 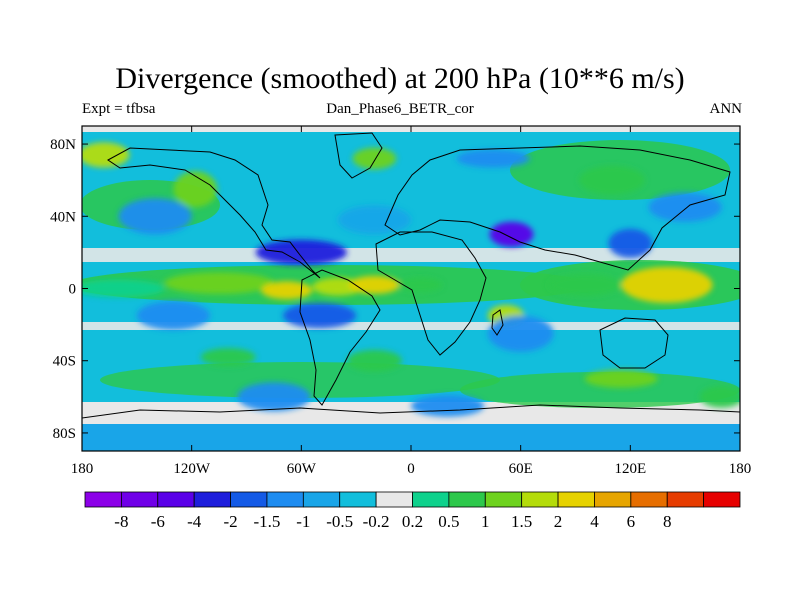 What do you see at coordinates (230, 521) in the screenshot?
I see `colorbar-label: -2` at bounding box center [230, 521].